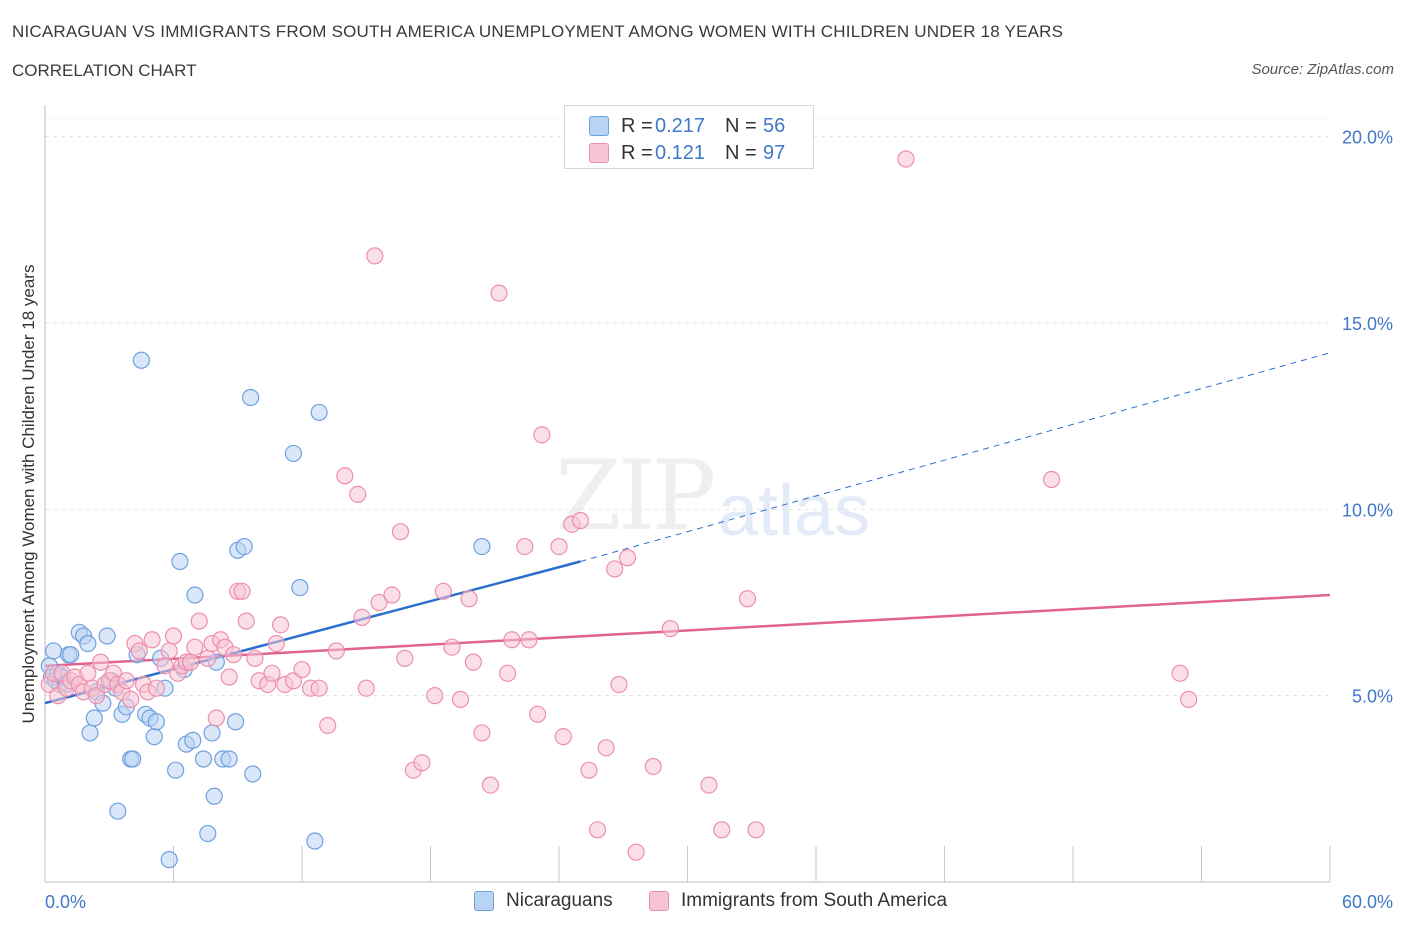  I want to click on source-note: Source: ZipAtlas.com, so click(1322, 69).